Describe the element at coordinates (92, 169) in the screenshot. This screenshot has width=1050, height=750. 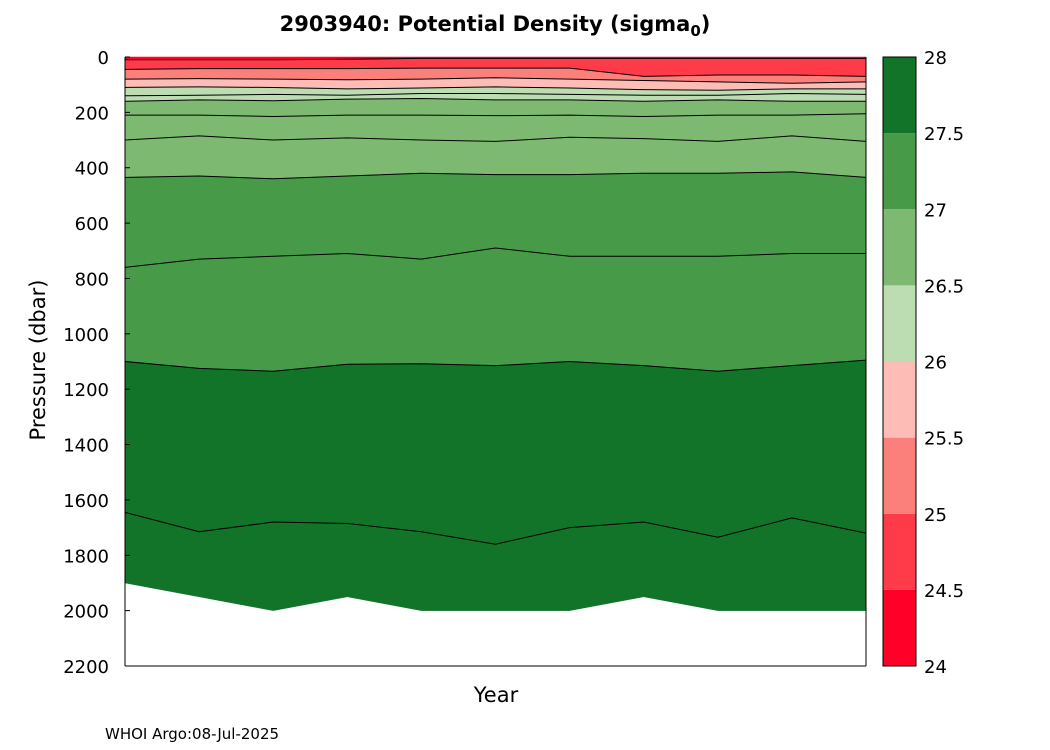
I see `y-tick-label: 400` at that location.